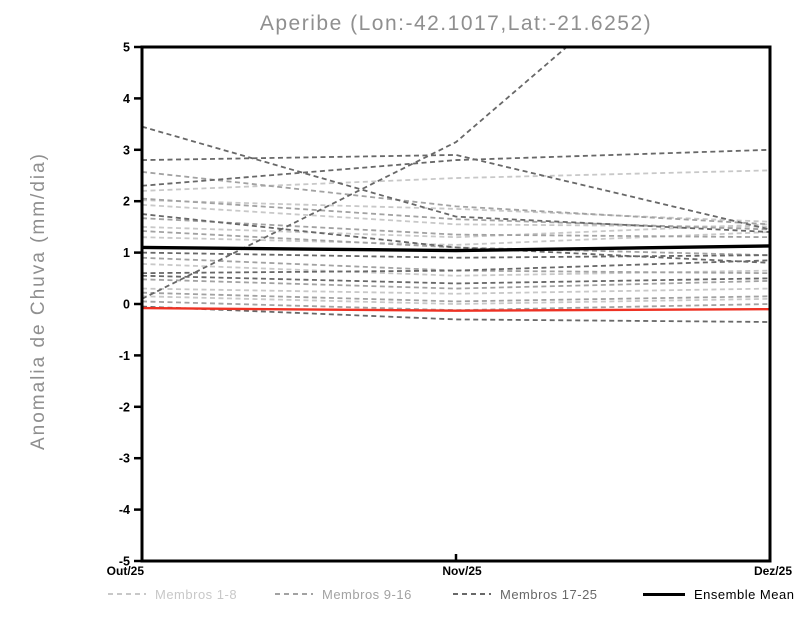  I want to click on x-tick-label: Out/25, so click(126, 571).